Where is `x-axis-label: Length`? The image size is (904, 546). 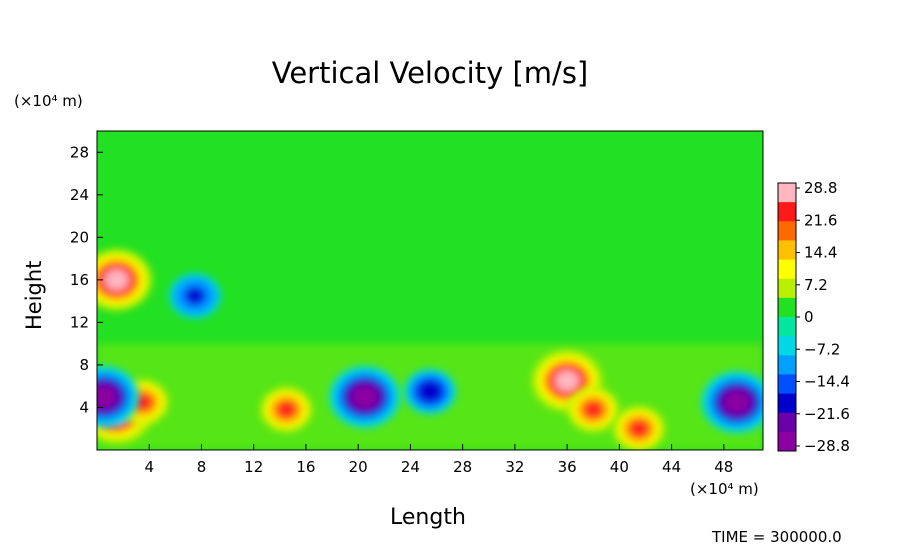
x-axis-label: Length is located at coordinates (428, 517).